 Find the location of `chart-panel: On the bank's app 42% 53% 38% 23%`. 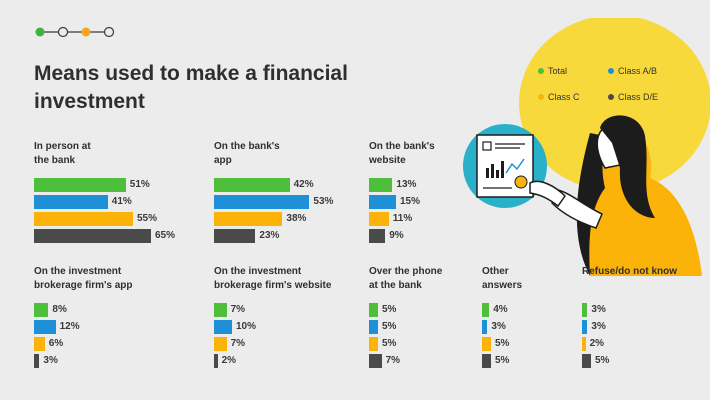

chart-panel: On the bank's app 42% 53% 38% 23% is located at coordinates (289, 195).